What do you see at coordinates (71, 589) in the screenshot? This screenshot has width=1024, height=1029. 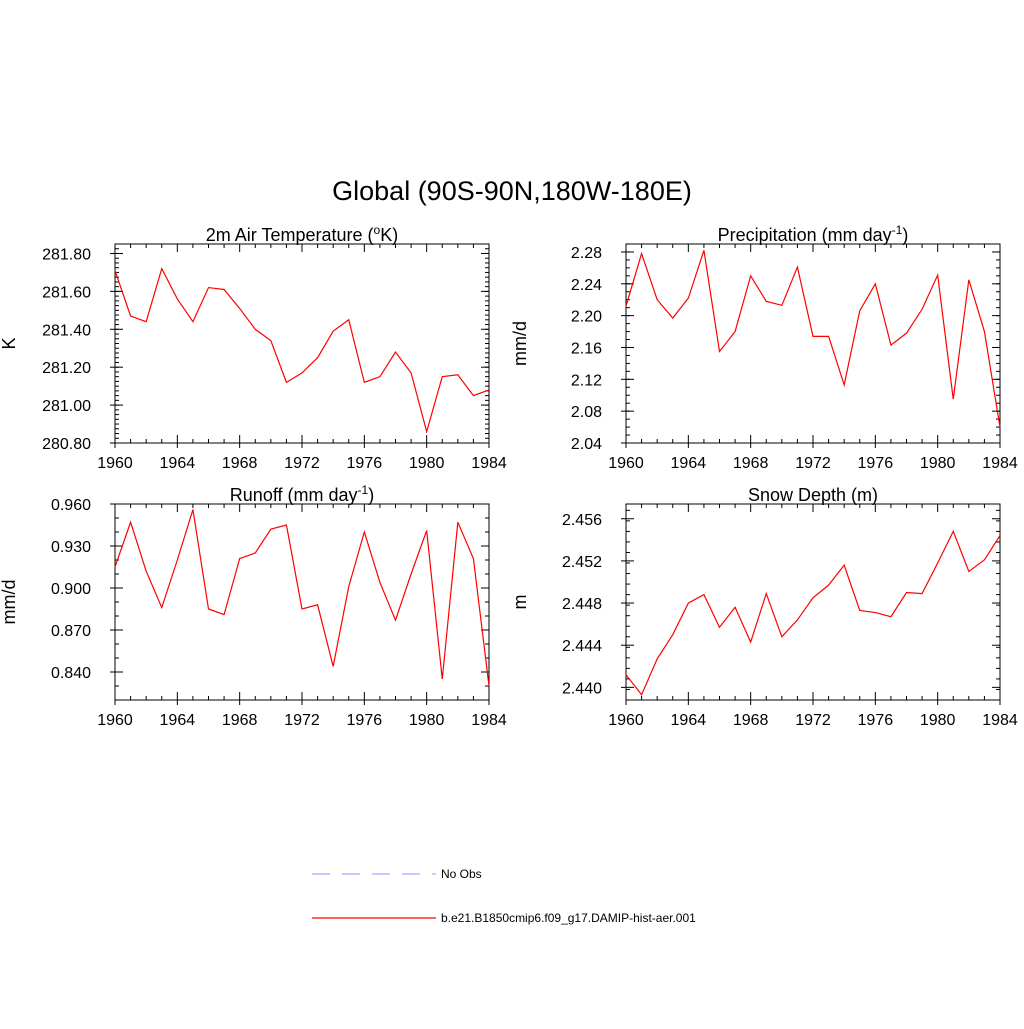 I see `y-tick-label: 0.900` at bounding box center [71, 589].